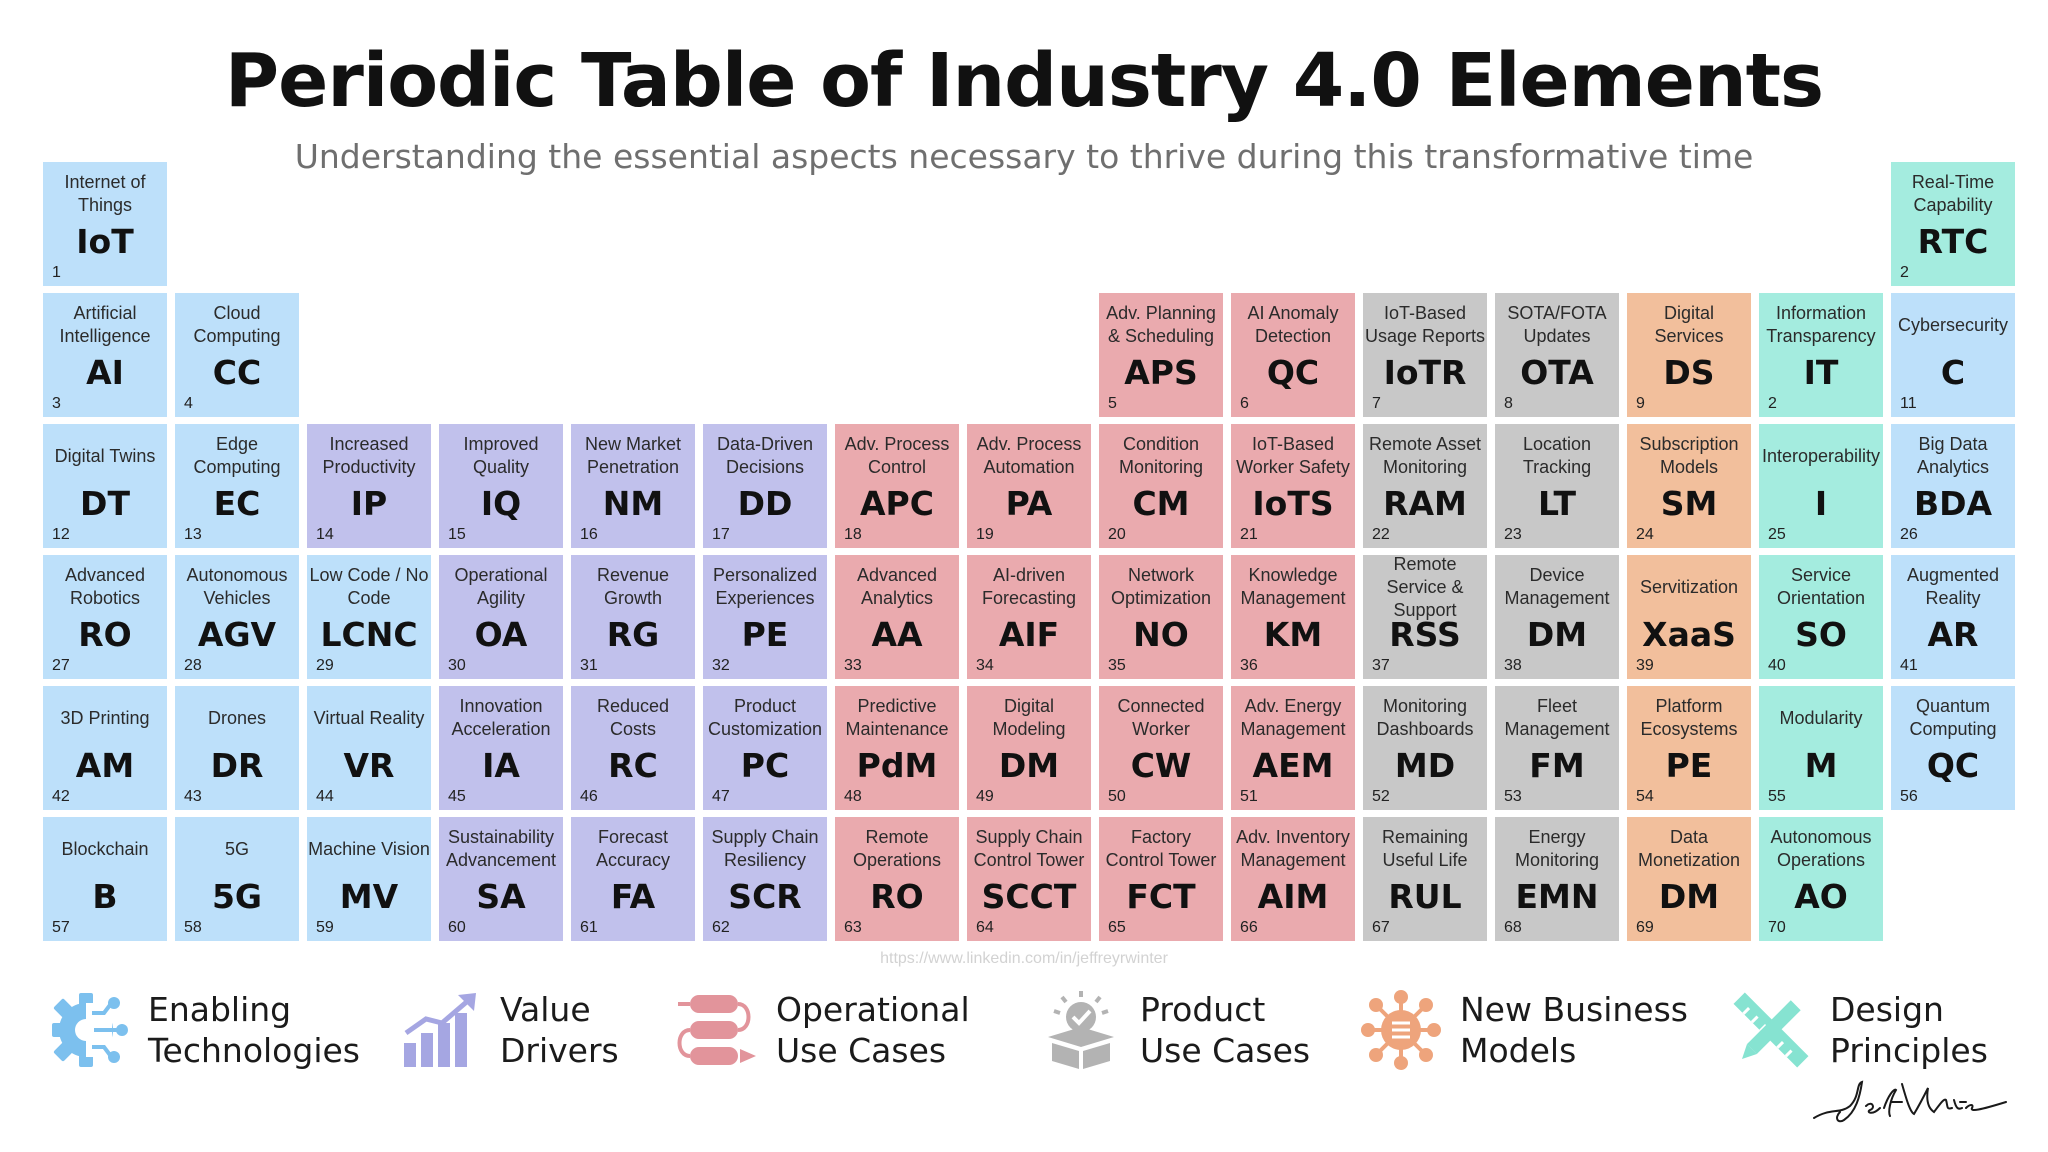 The image size is (2048, 1152). I want to click on element-tile: 3D Printing AM 42, so click(105, 748).